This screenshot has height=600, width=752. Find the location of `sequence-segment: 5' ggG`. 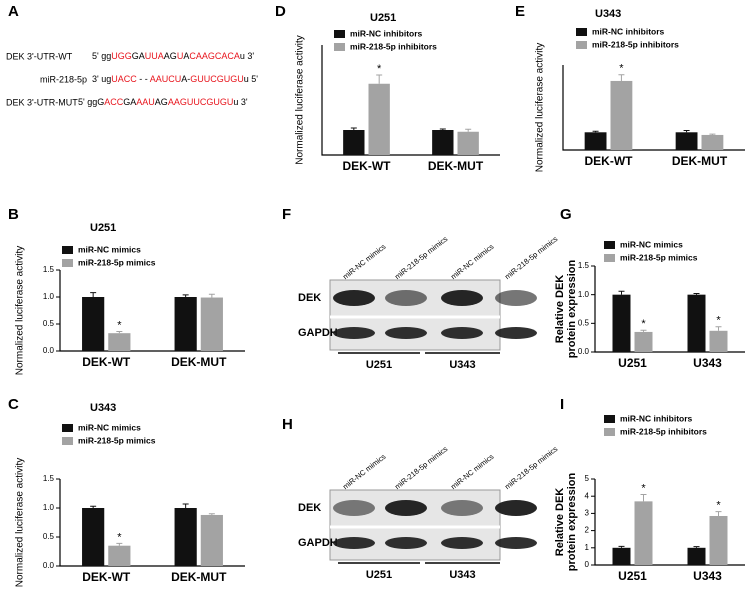

sequence-segment: 5' ggG is located at coordinates (91, 102).